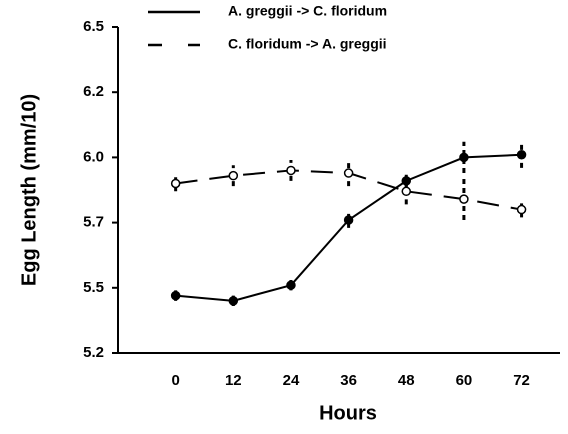 The height and width of the screenshot is (434, 568). Describe the element at coordinates (93, 352) in the screenshot. I see `y-tick-label: 5.2` at that location.